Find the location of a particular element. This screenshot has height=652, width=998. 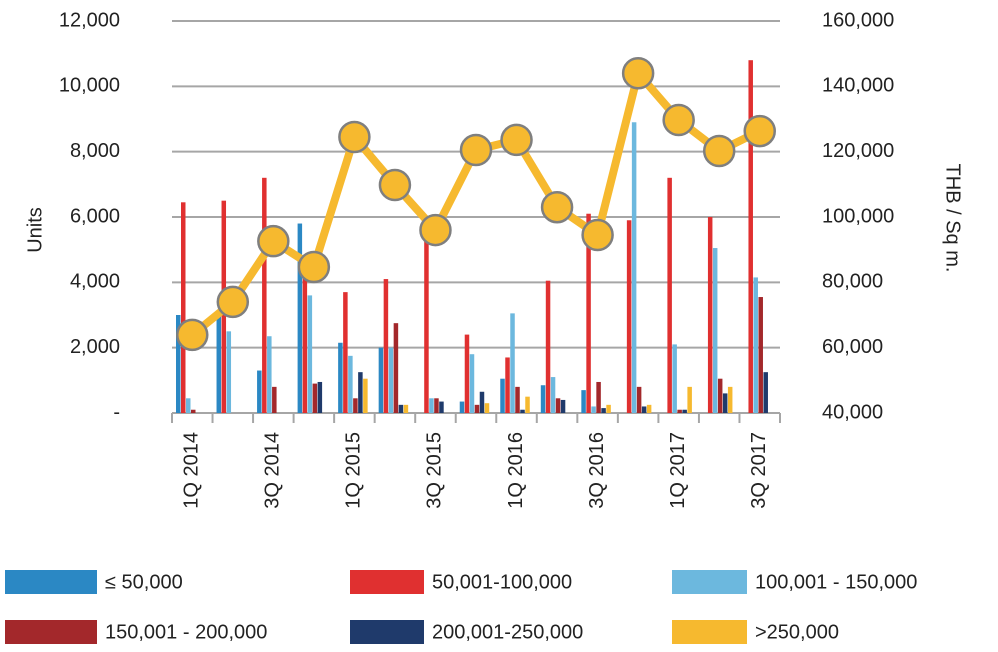

x-tick-label: 3Q 2015 is located at coordinates (435, 470).